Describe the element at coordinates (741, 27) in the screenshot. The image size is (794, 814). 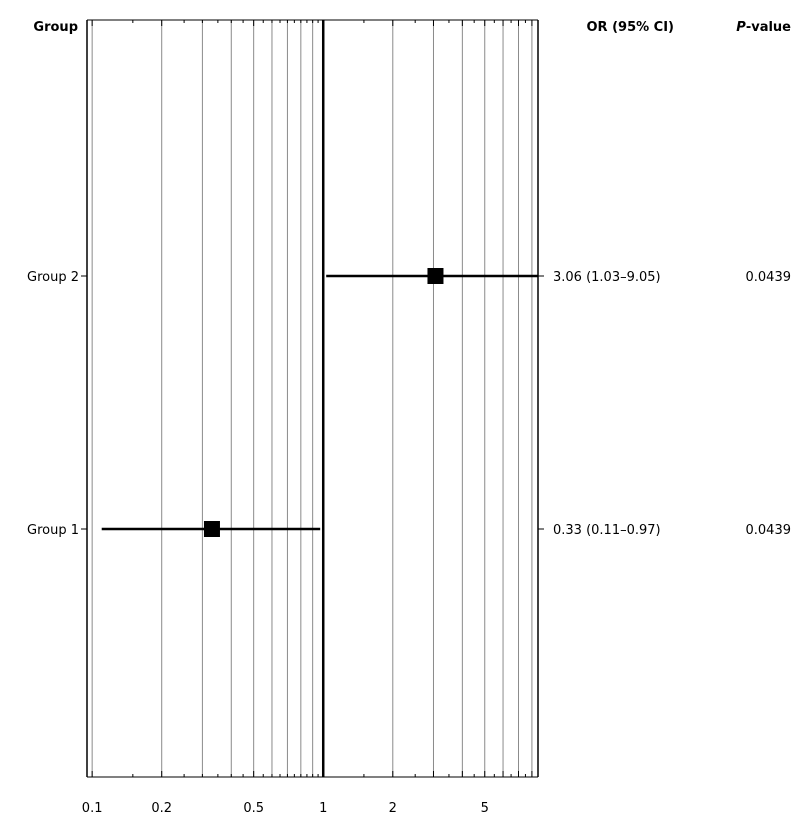
I see `header-p-letter: P` at that location.